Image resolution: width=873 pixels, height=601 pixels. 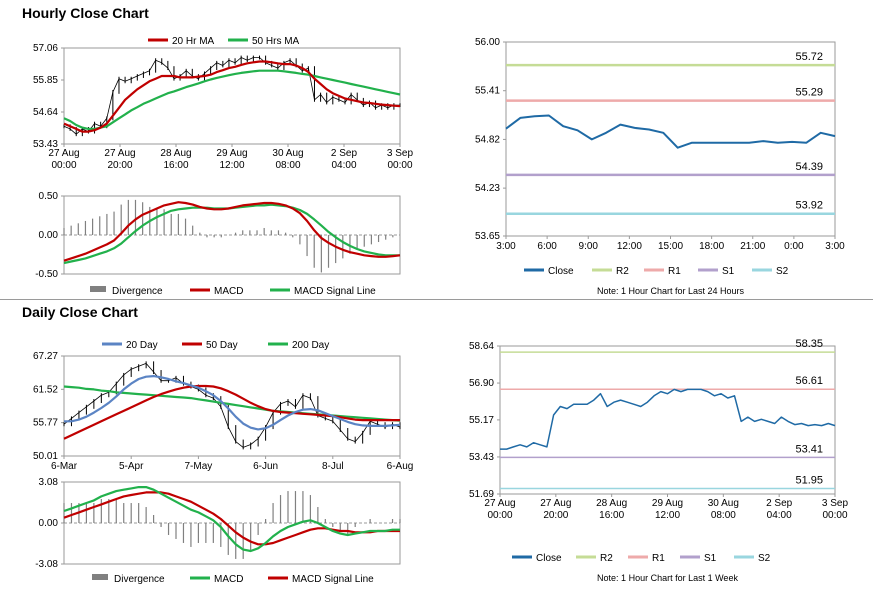 I want to click on daily-levels-x-tick: 12:00, so click(x=667, y=515).